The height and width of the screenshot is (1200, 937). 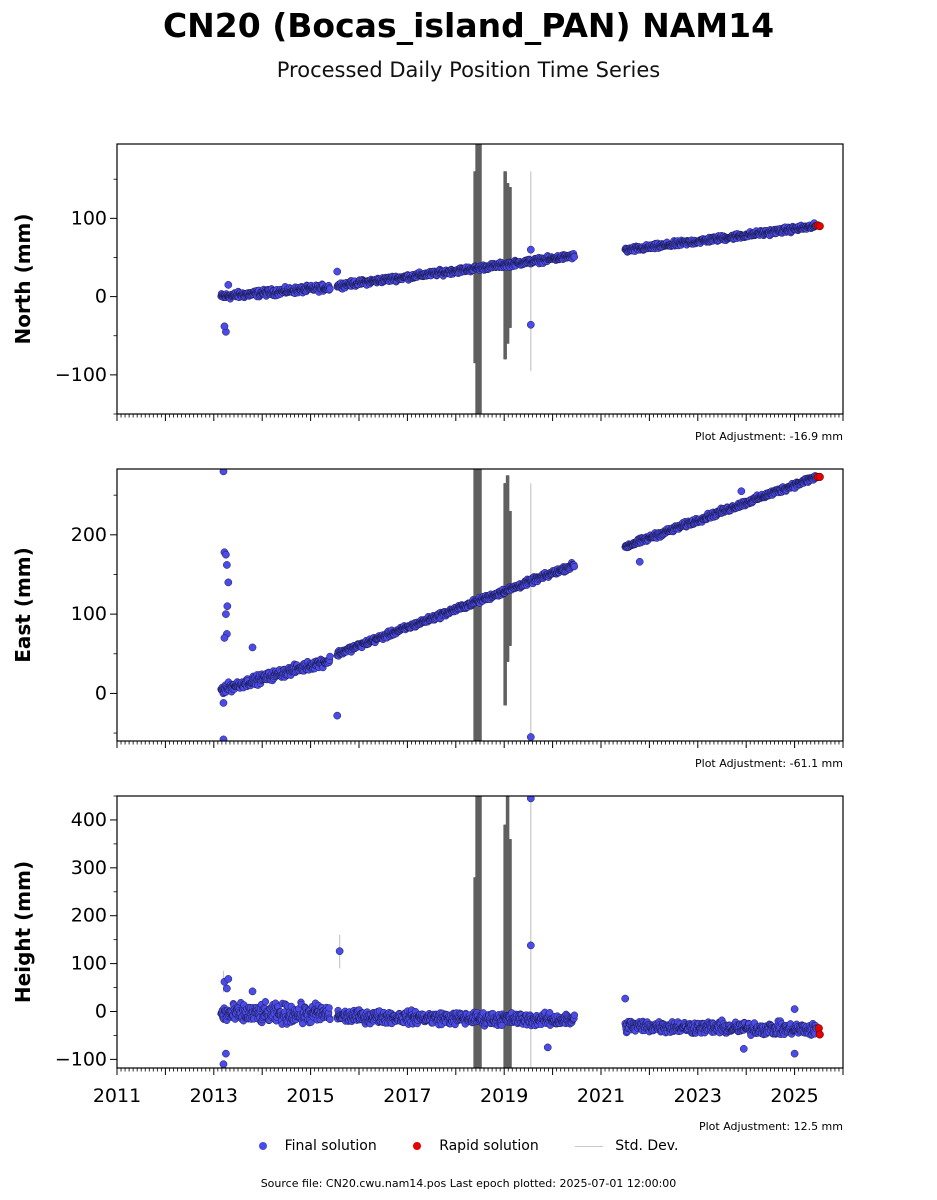 I want to click on legend-std-label: Std. Dev., so click(x=647, y=1146).